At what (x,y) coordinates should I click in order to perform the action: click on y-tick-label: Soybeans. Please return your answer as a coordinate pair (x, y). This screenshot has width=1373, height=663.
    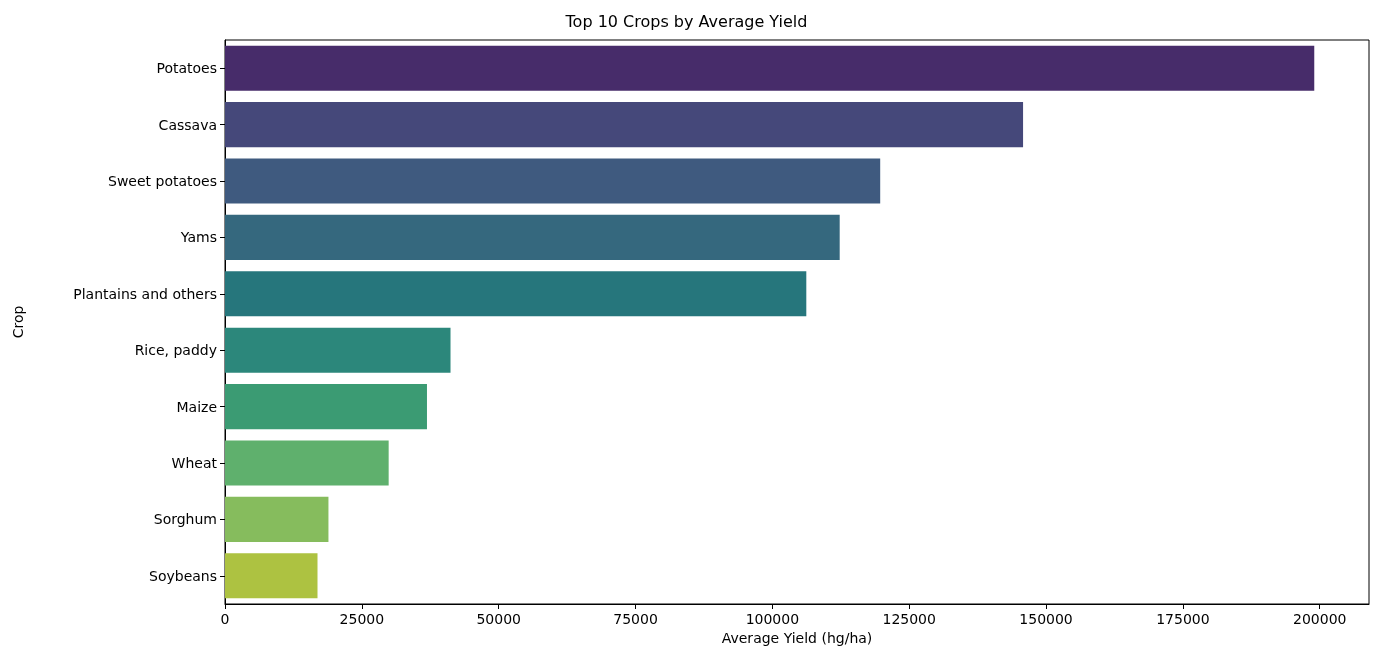
    Looking at the image, I should click on (183, 575).